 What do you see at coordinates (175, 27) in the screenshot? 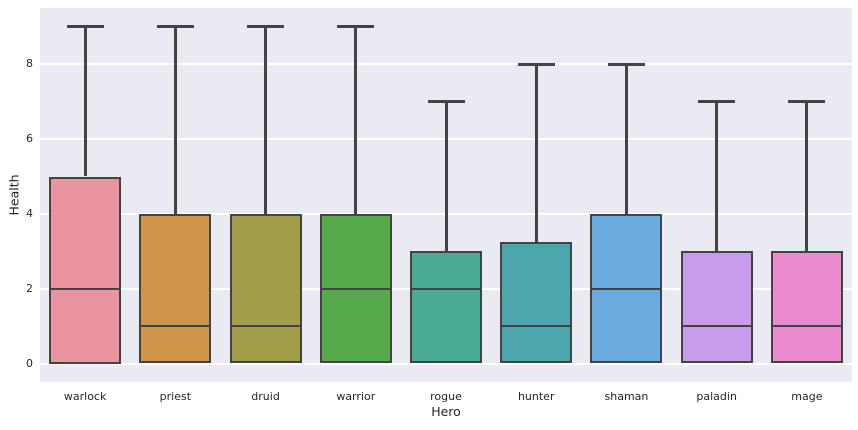
I see `upper-whisker-cap-priest` at bounding box center [175, 27].